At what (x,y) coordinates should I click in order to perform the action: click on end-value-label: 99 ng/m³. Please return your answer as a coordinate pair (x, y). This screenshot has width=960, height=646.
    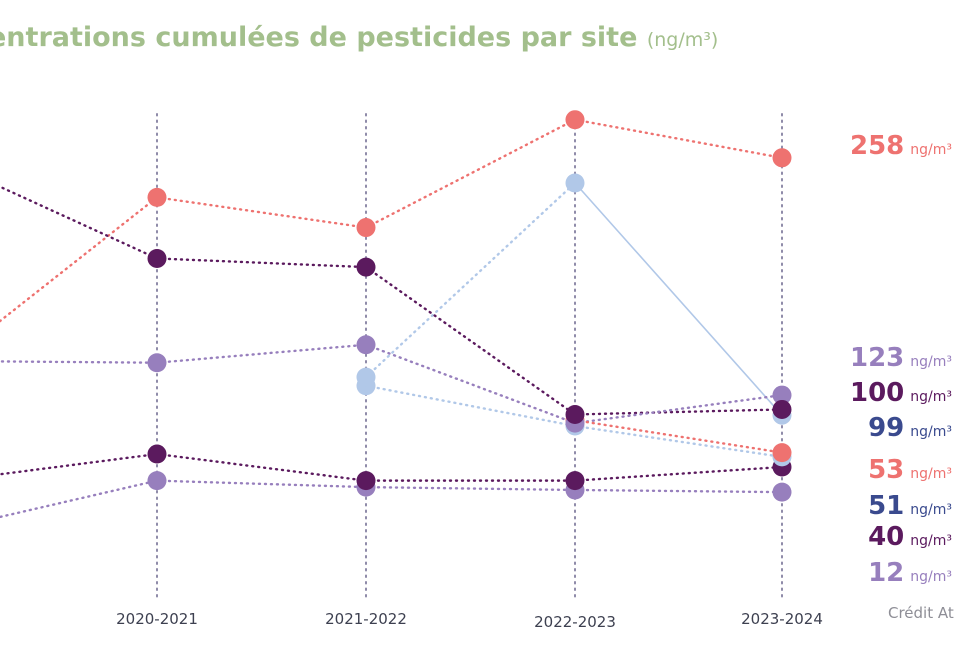
    Looking at the image, I should click on (910, 428).